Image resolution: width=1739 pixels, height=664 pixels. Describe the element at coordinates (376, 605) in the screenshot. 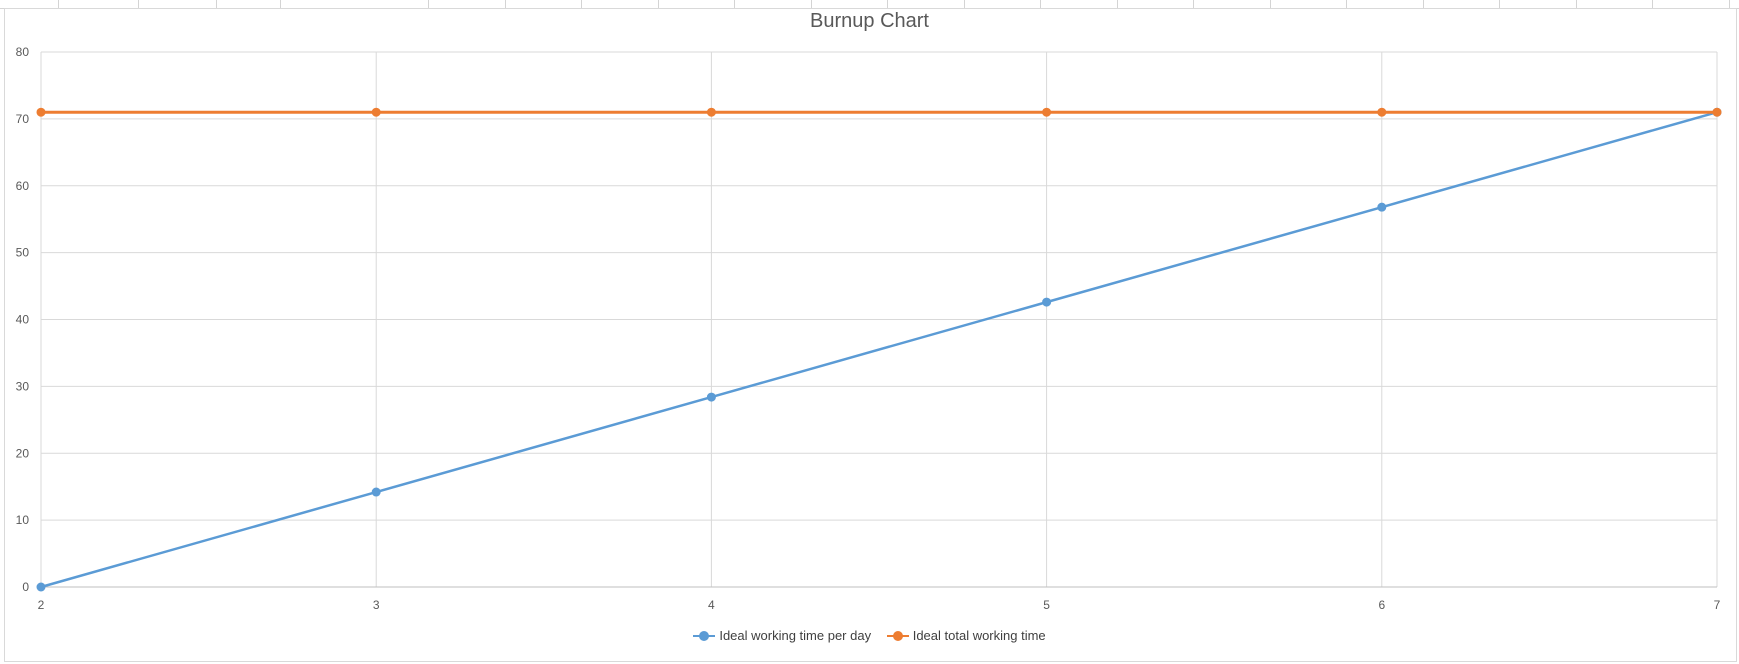

I see `x-tick-label: 3` at that location.